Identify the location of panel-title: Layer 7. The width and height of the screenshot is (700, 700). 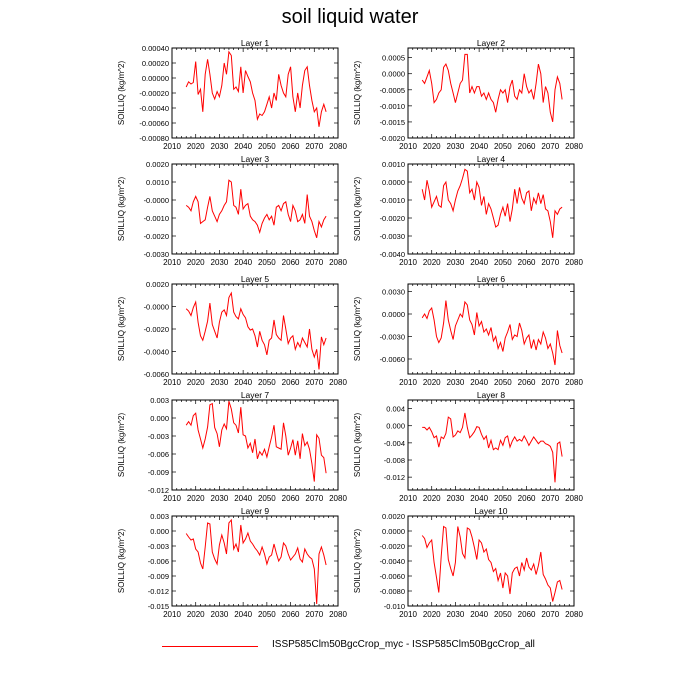
(255, 395).